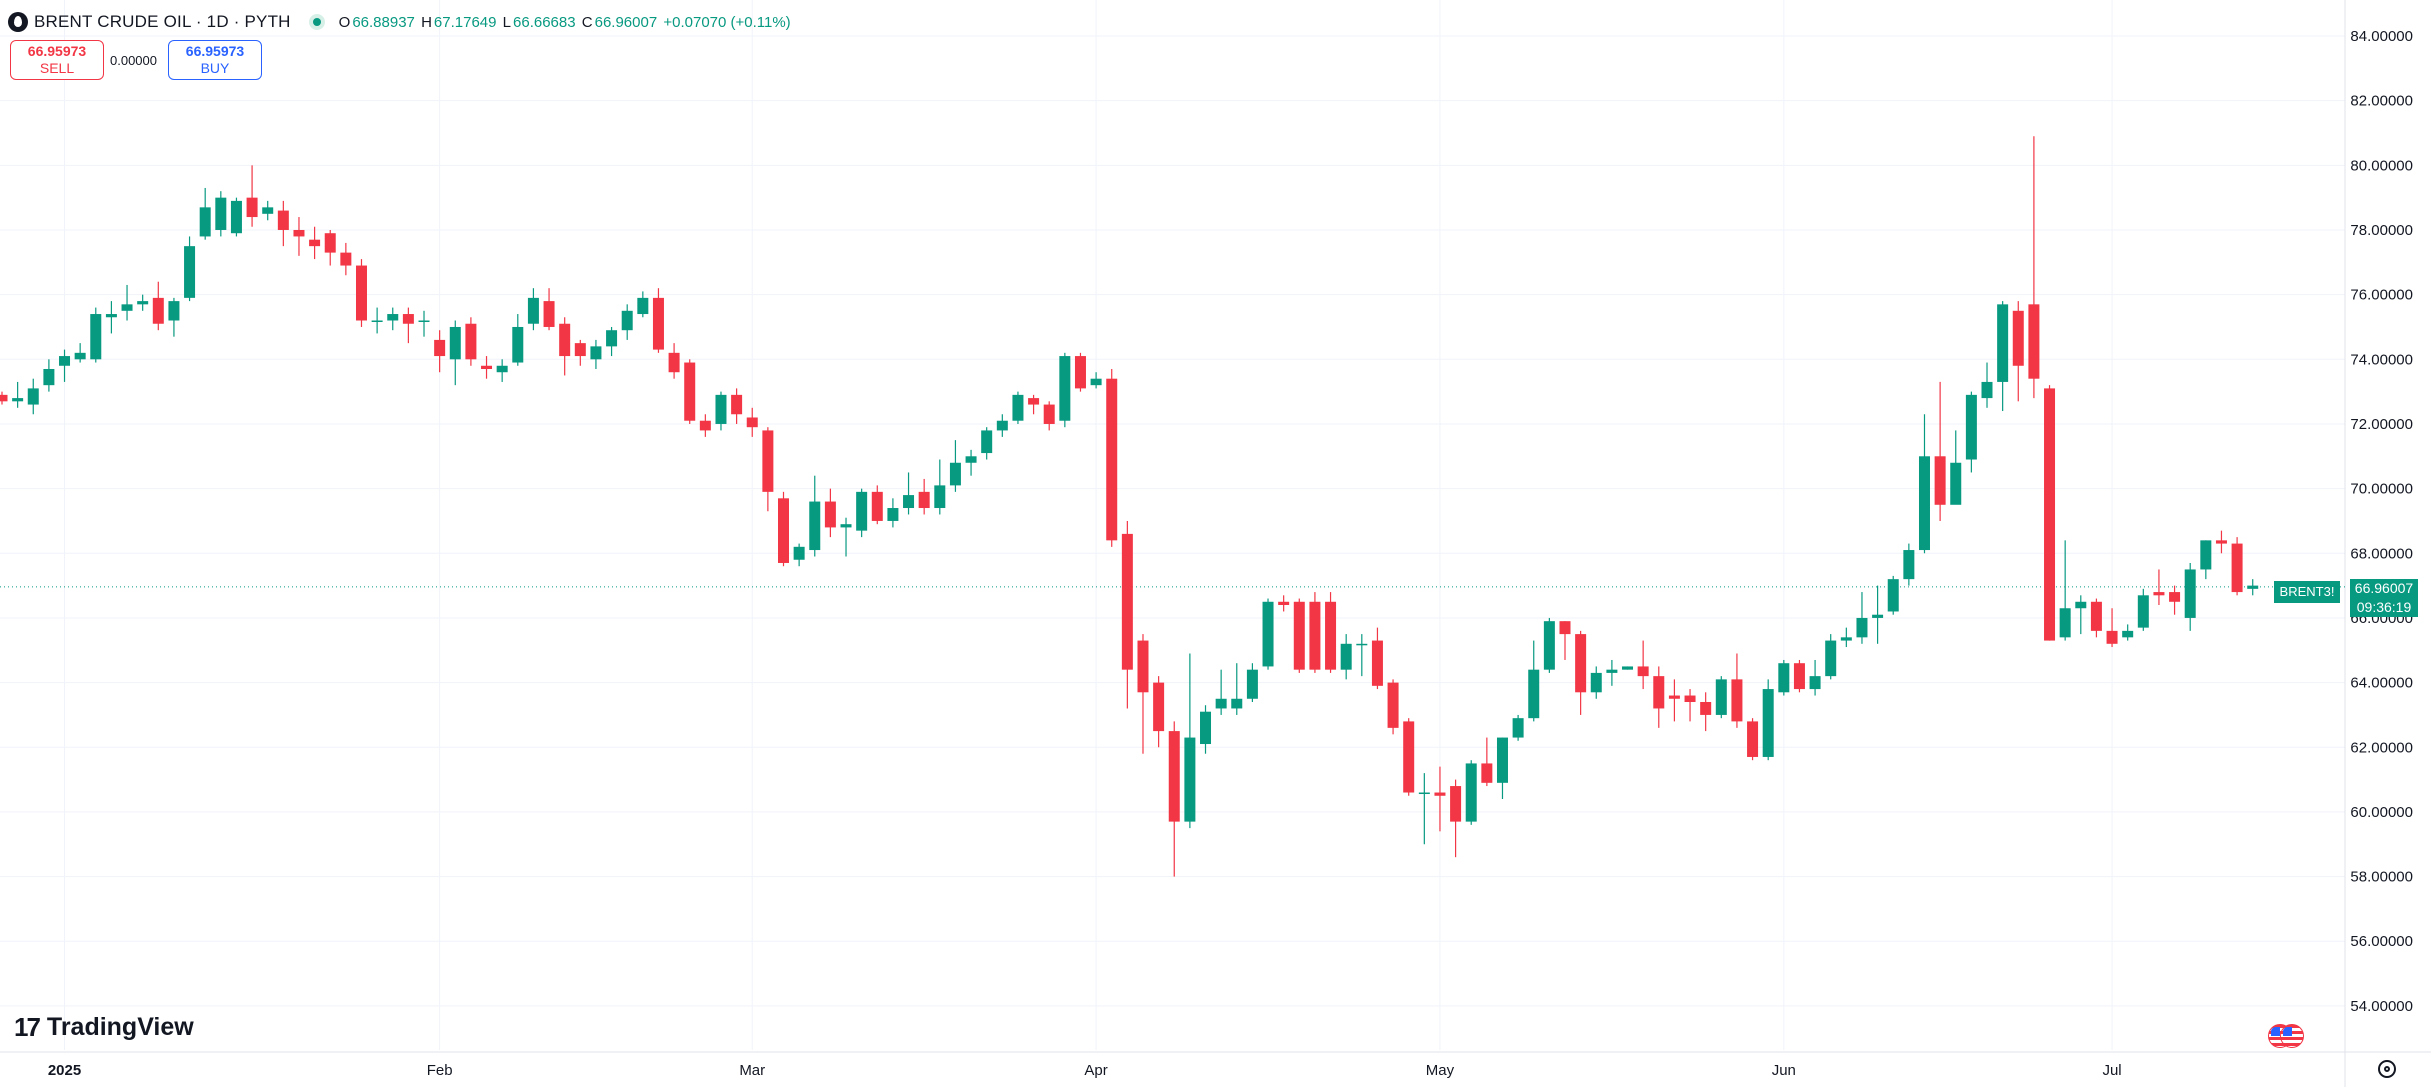  I want to click on y-tick-label: 78.00000, so click(2381, 230).